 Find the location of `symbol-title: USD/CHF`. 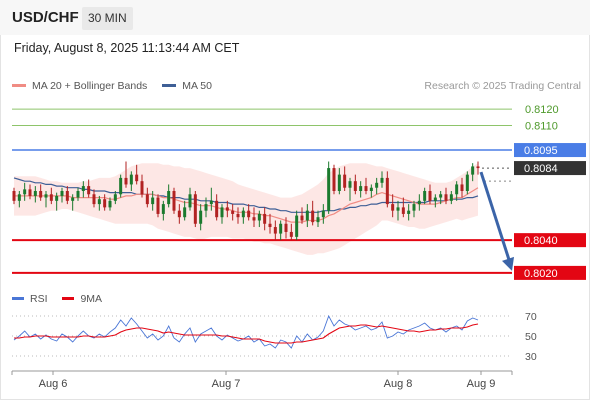

symbol-title: USD/CHF is located at coordinates (45, 17).